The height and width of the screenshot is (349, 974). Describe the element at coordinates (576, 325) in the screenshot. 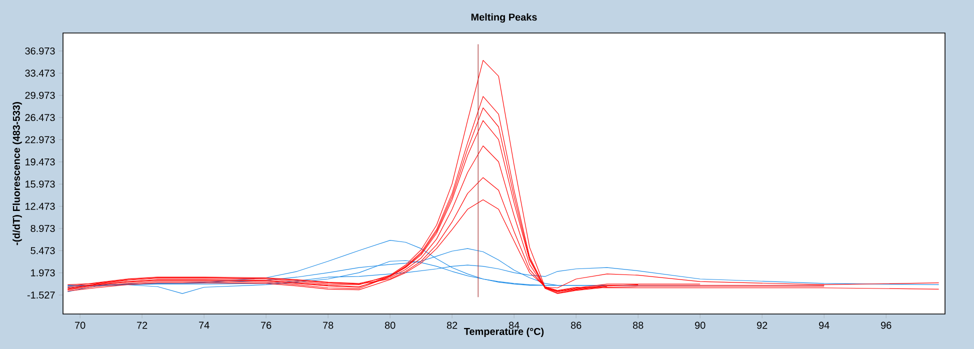

I see `x-tick-label: 86` at that location.